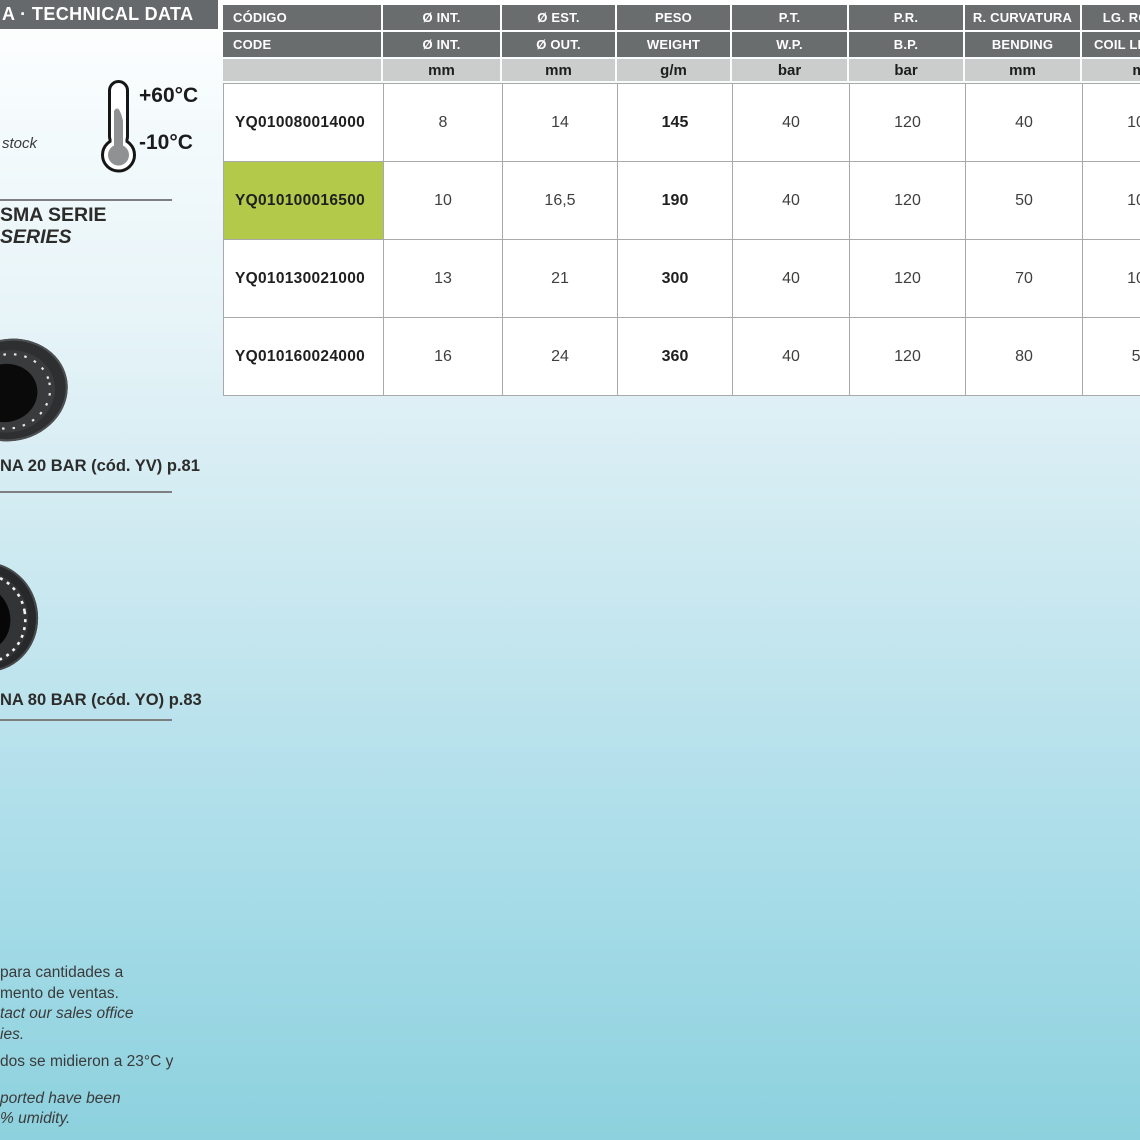  What do you see at coordinates (59, 993) in the screenshot?
I see `footnote-line: mento de ventas.` at bounding box center [59, 993].